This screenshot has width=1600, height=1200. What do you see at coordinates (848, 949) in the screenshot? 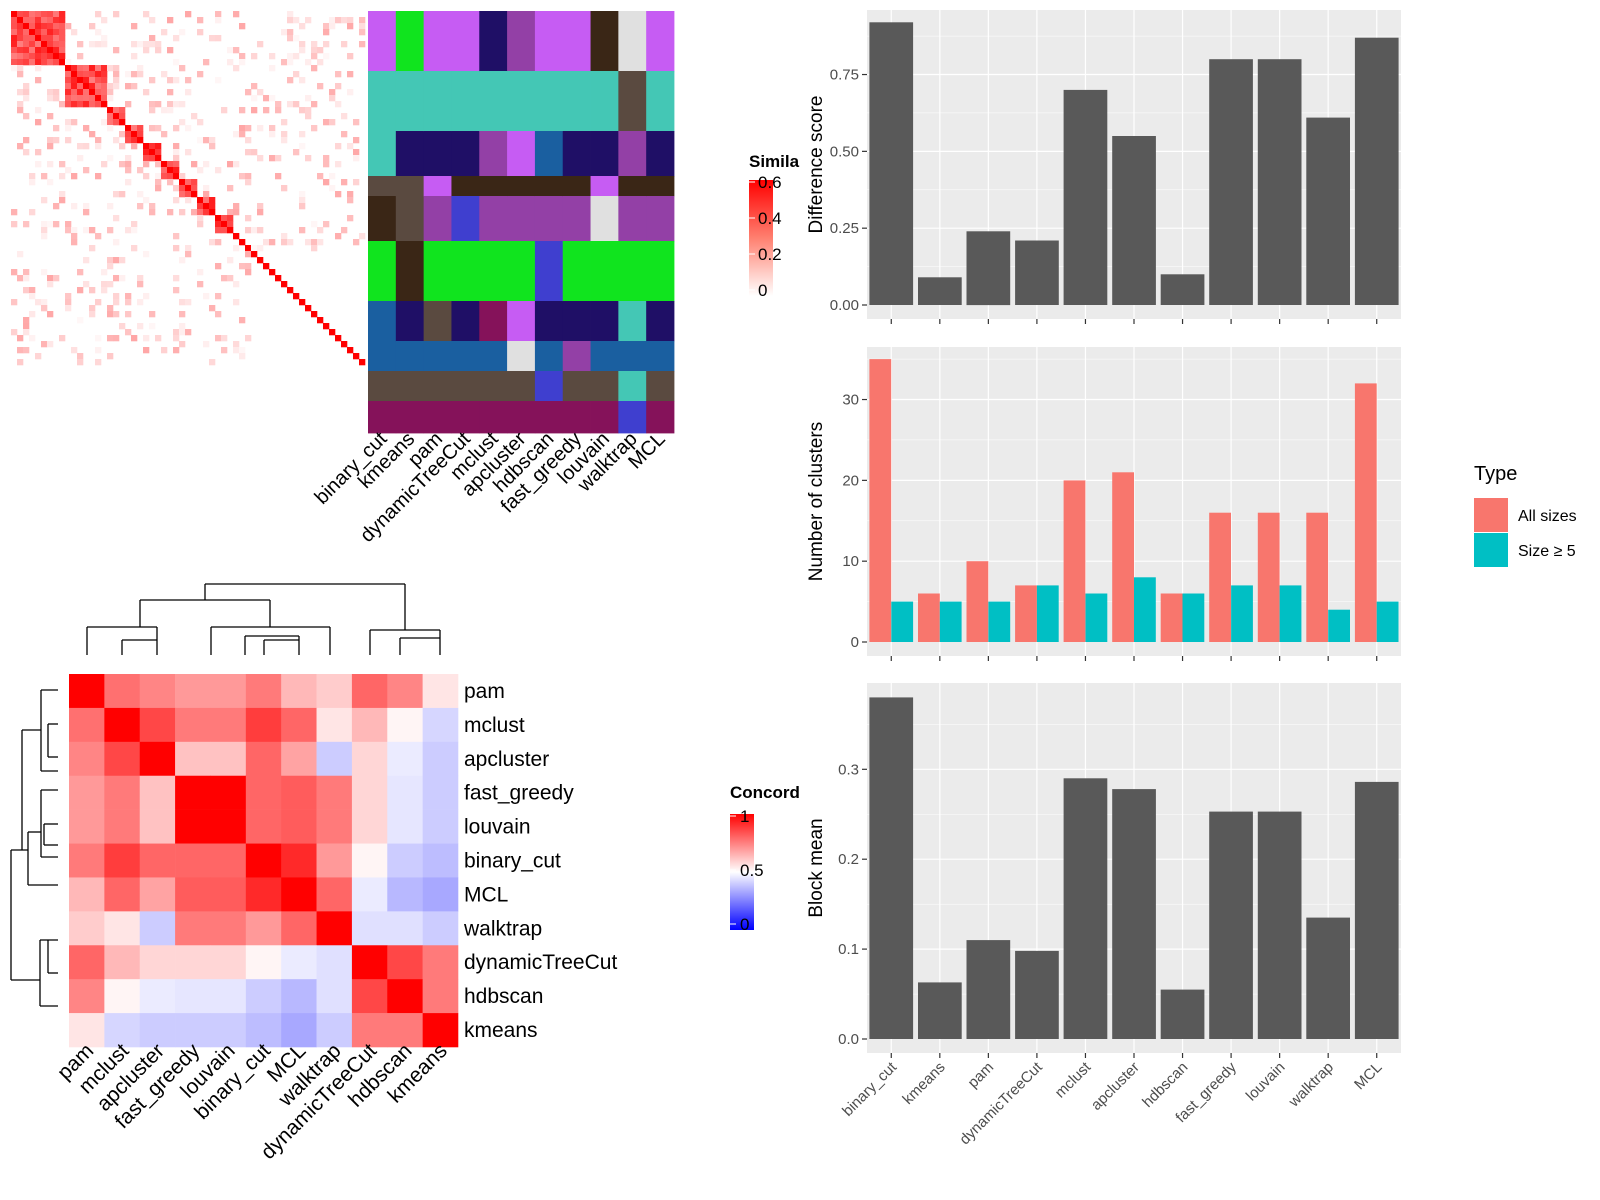
I see `y-tick-label: 0.1` at bounding box center [848, 949].